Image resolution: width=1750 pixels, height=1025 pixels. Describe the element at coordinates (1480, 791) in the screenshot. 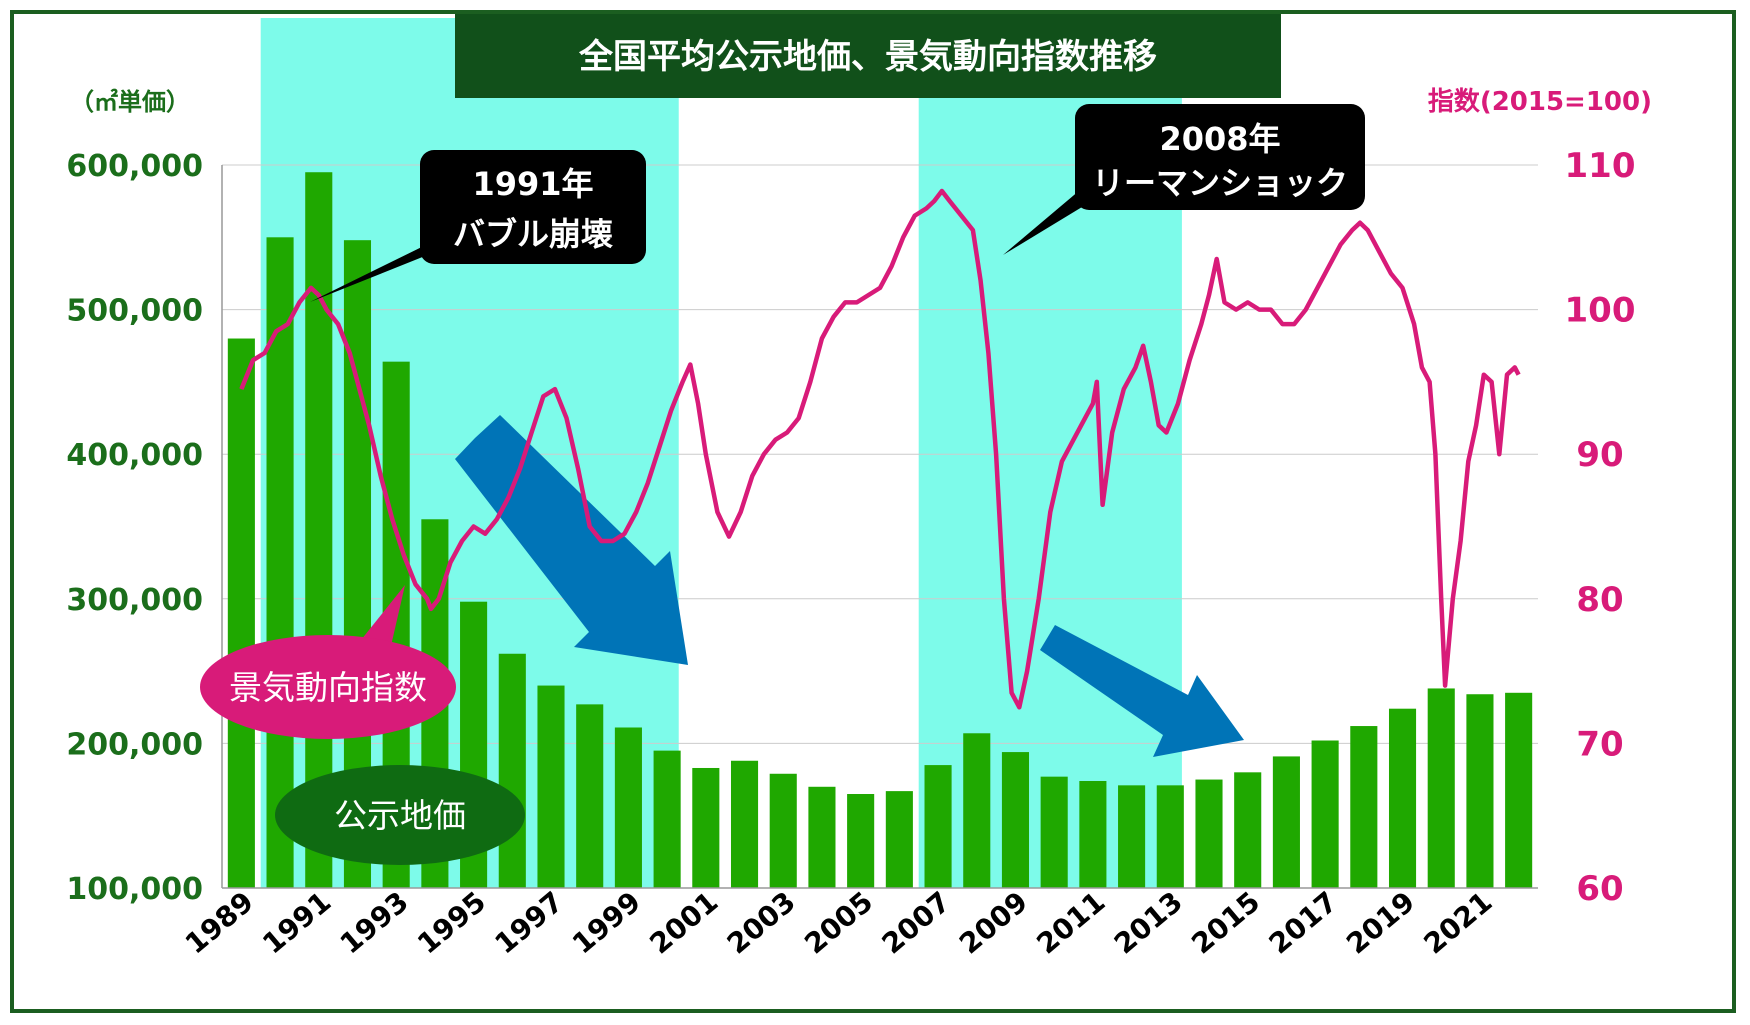

I see `bar-2021` at that location.